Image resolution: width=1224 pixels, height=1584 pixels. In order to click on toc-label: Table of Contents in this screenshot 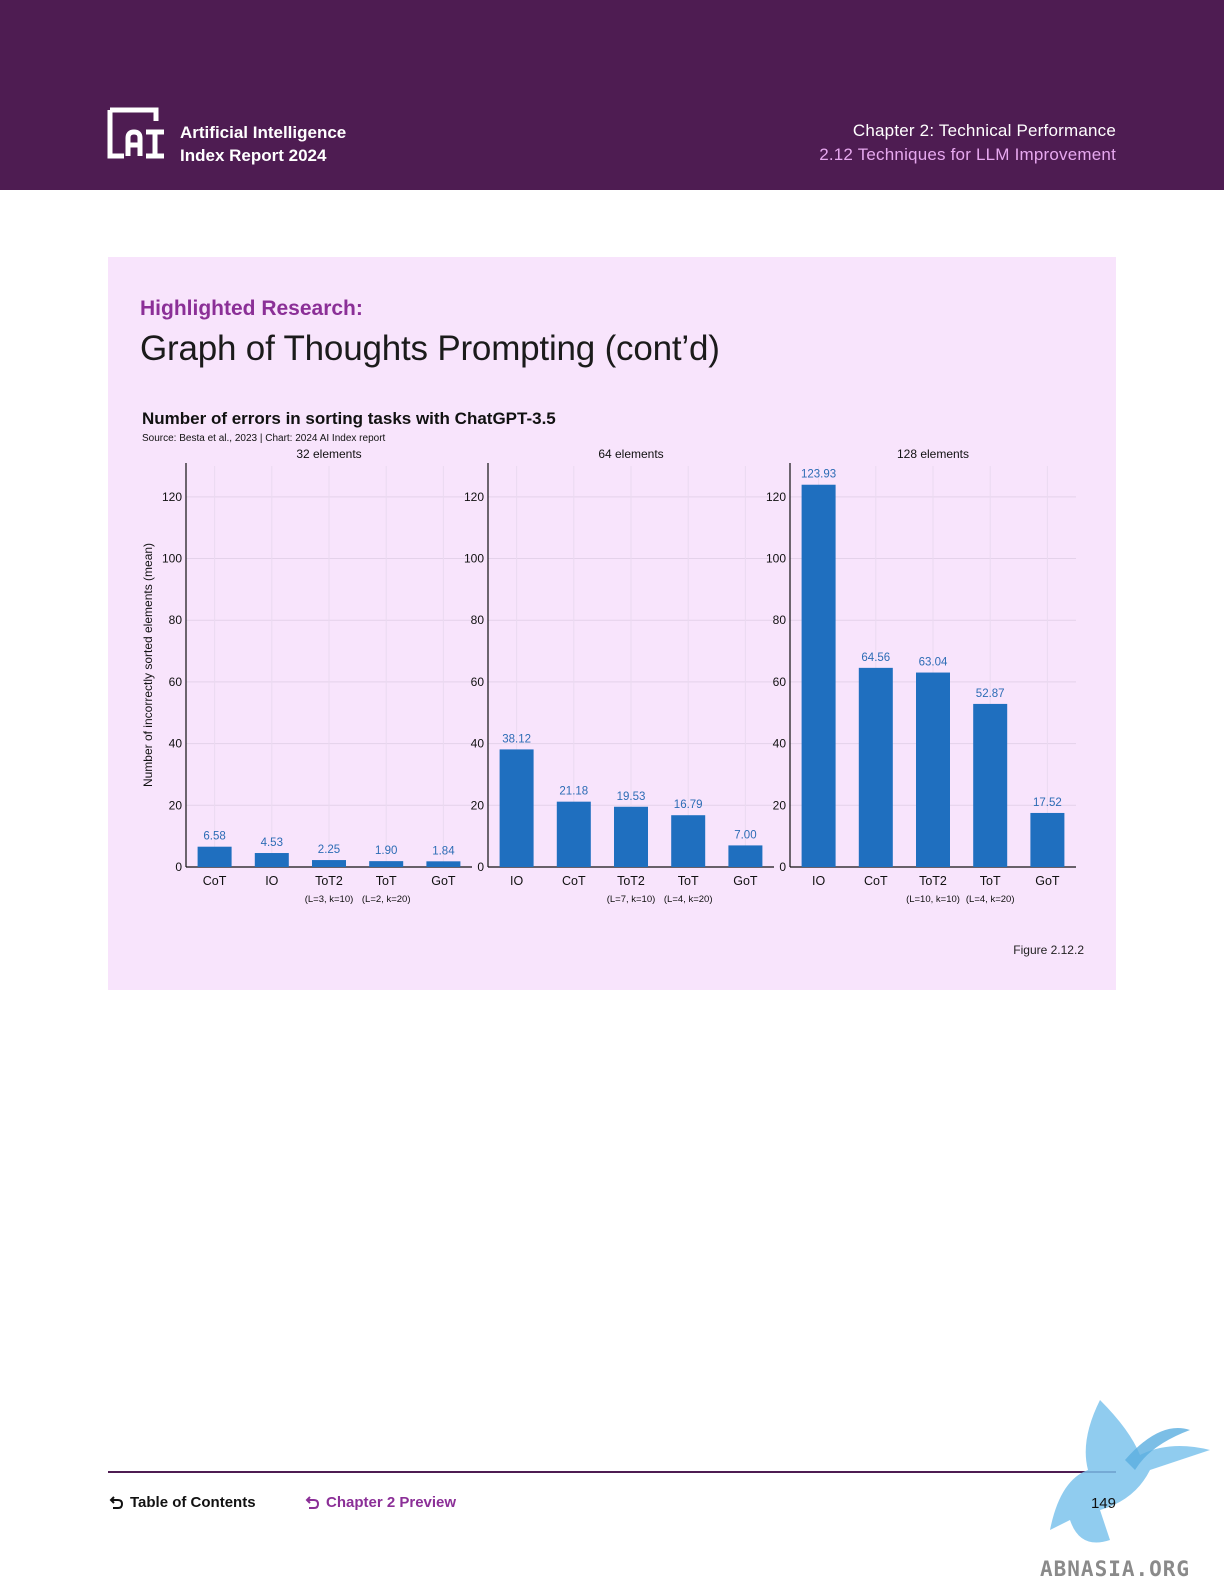, I will do `click(193, 1502)`.